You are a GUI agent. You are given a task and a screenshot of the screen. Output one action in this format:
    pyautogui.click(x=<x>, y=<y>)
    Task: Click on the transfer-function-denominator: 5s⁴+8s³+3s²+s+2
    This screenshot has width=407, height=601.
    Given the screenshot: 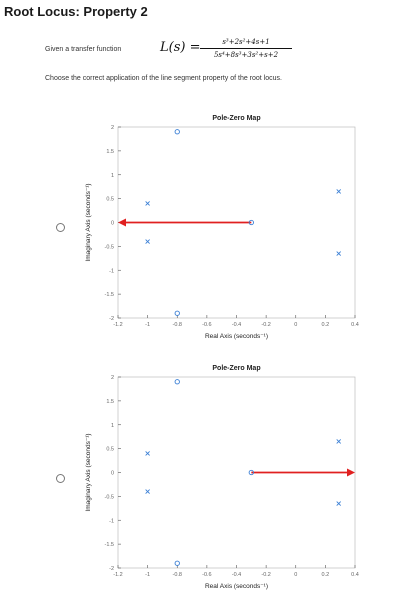 What is the action you would take?
    pyautogui.click(x=246, y=55)
    